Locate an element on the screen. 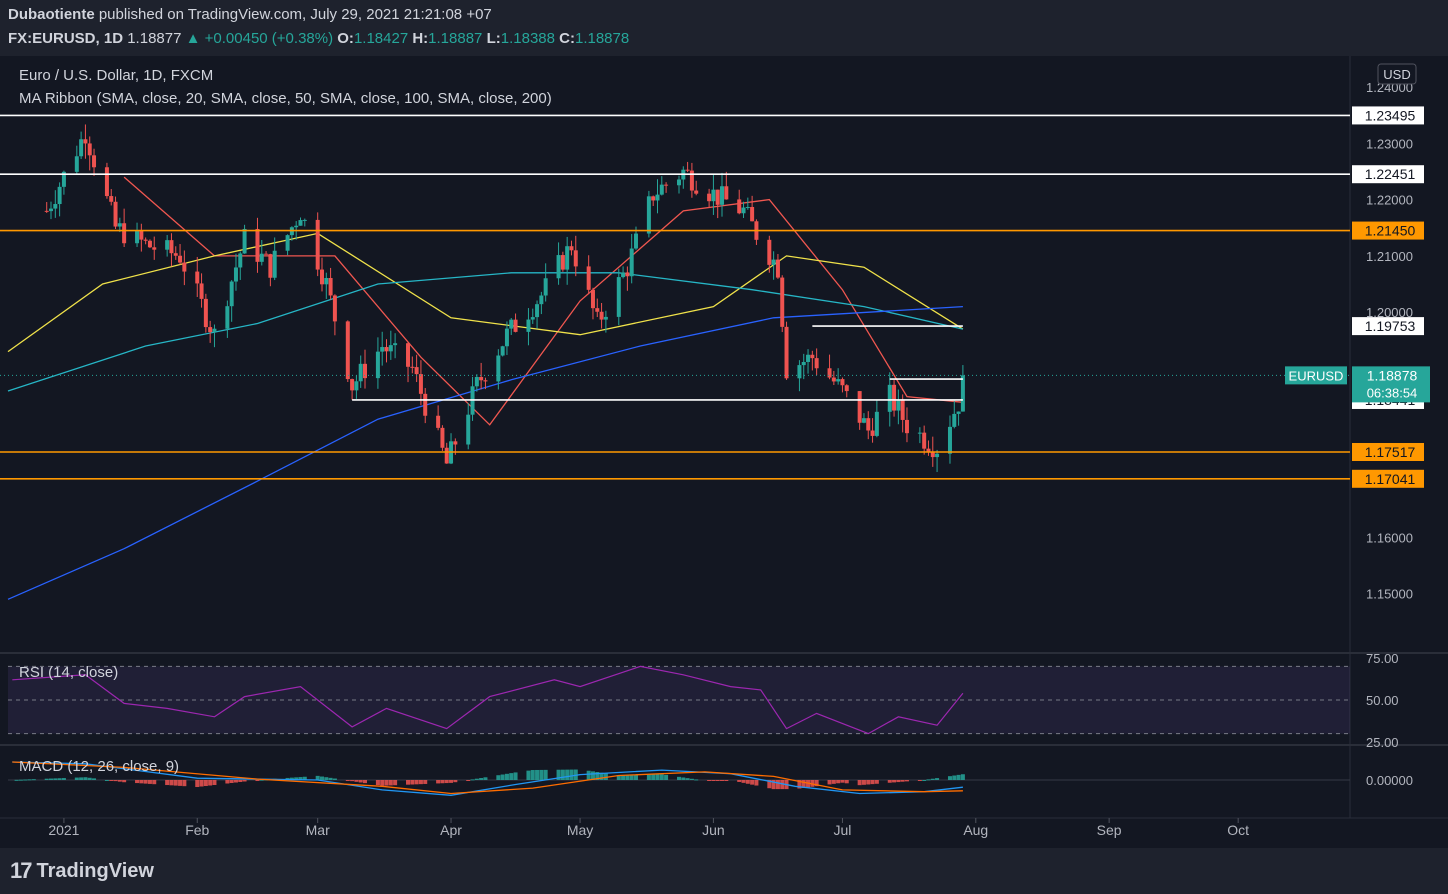 Image resolution: width=1448 pixels, height=894 pixels. open-value: 1.18427 is located at coordinates (381, 38).